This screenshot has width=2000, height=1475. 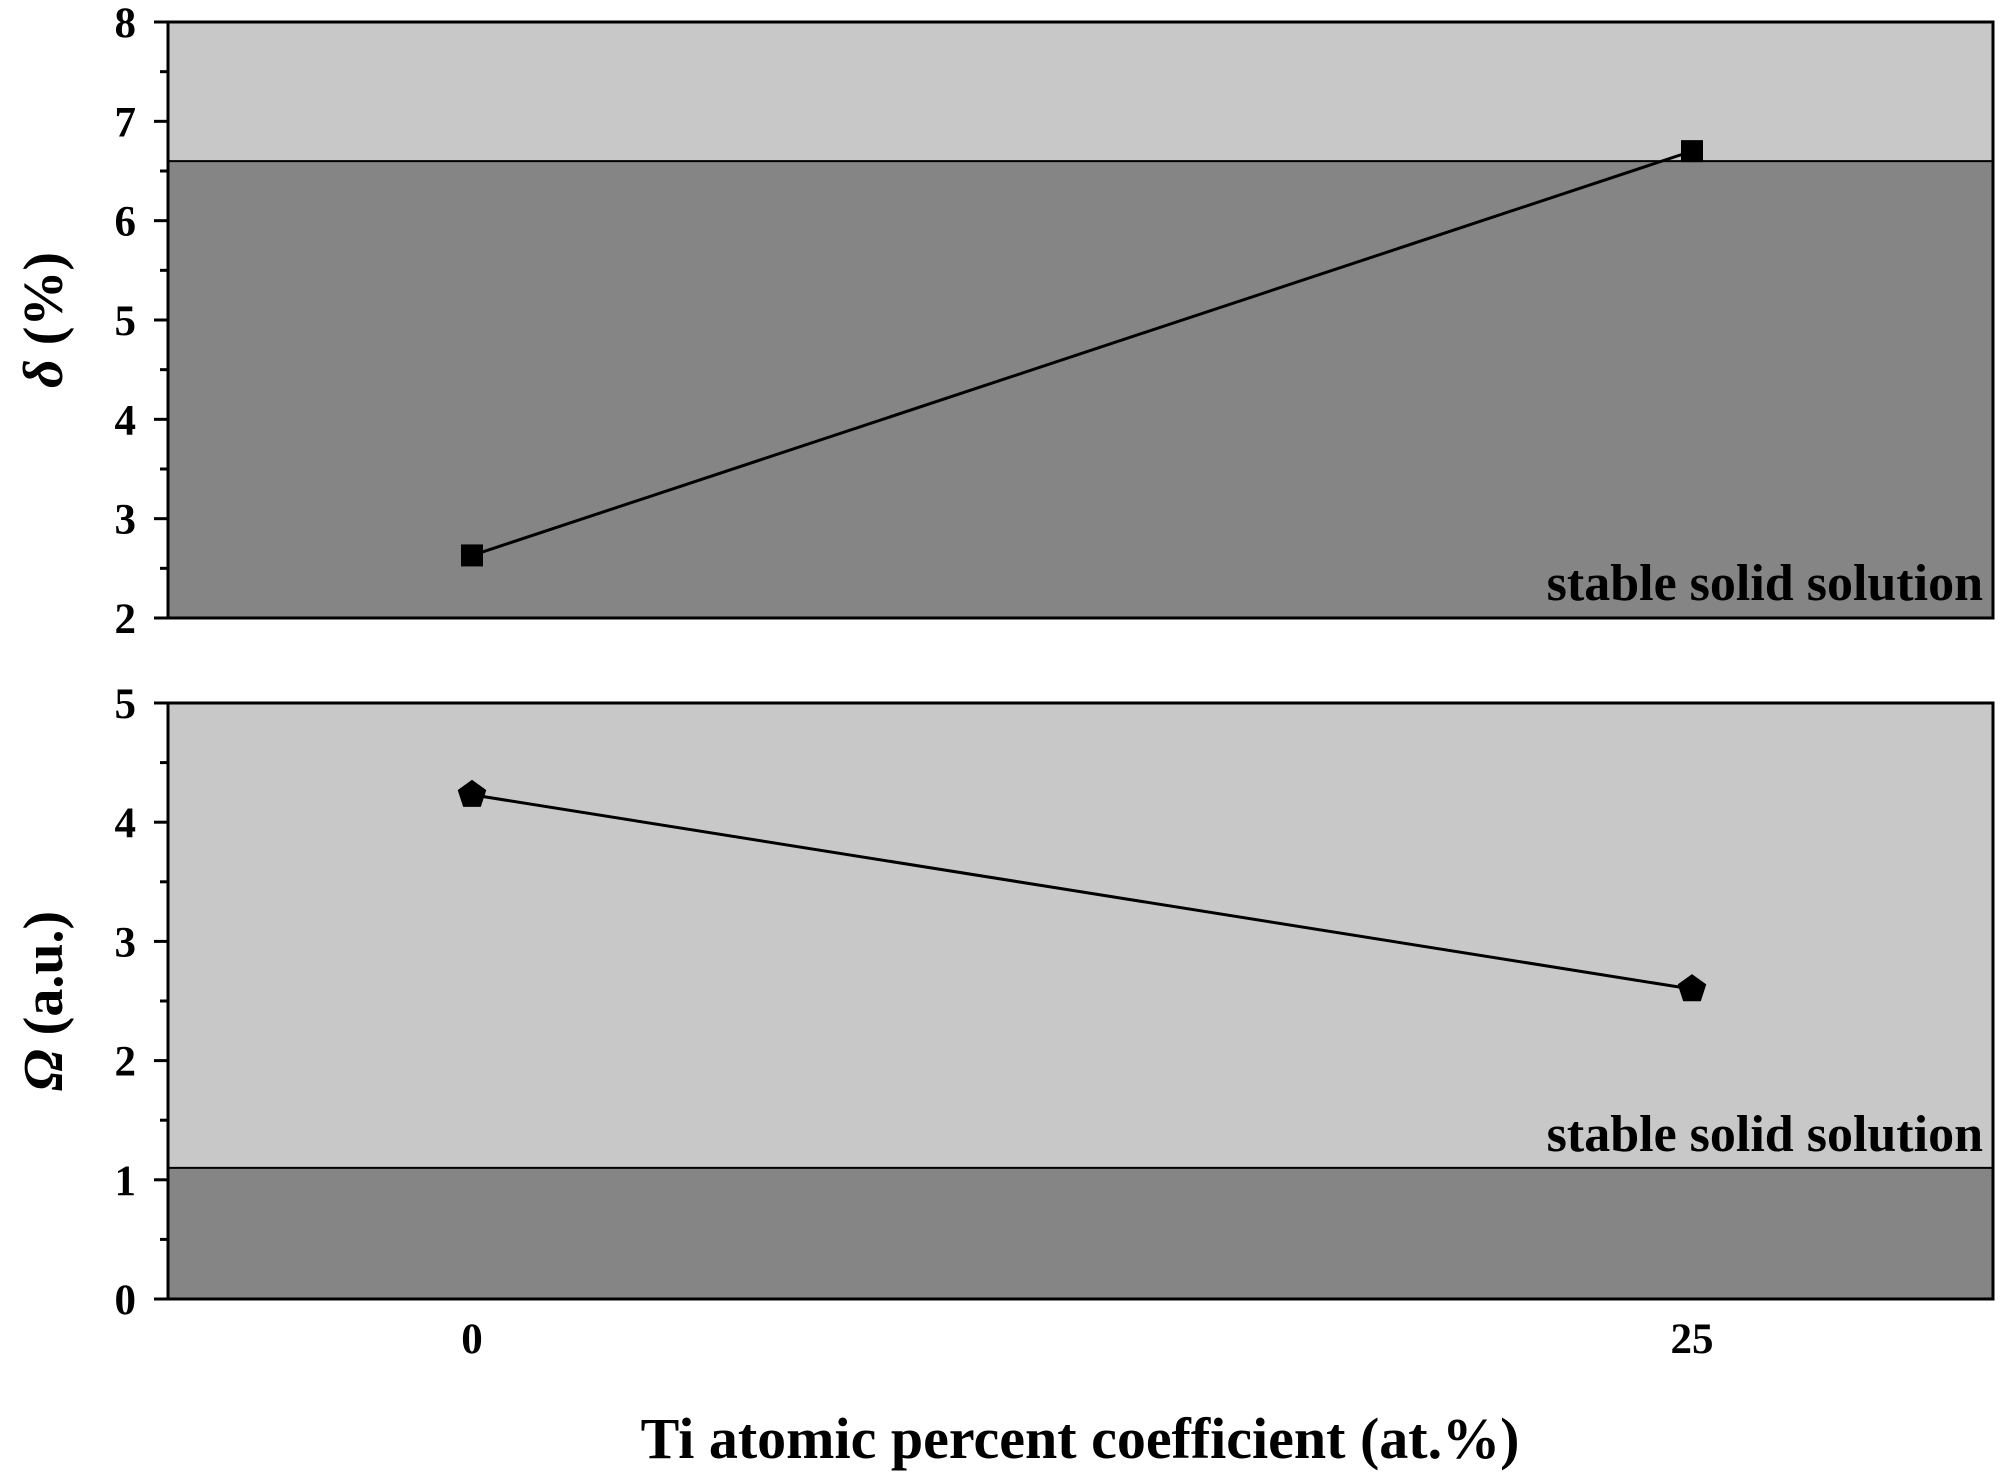 I want to click on y-tick-label: 7, so click(x=126, y=122).